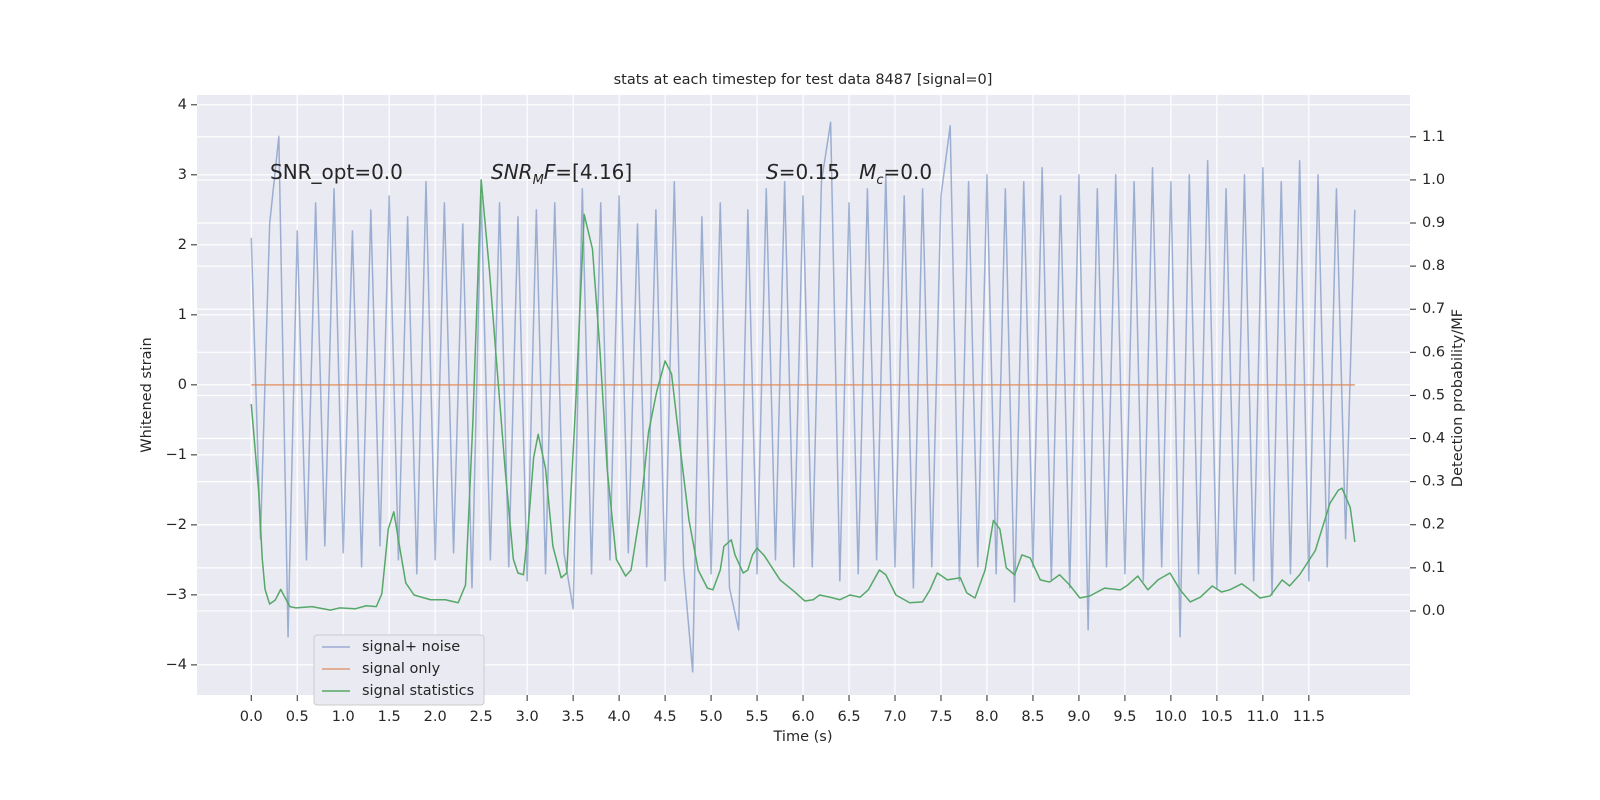 This screenshot has height=800, width=1600. I want to click on legend-label: signal statistics, so click(418, 691).